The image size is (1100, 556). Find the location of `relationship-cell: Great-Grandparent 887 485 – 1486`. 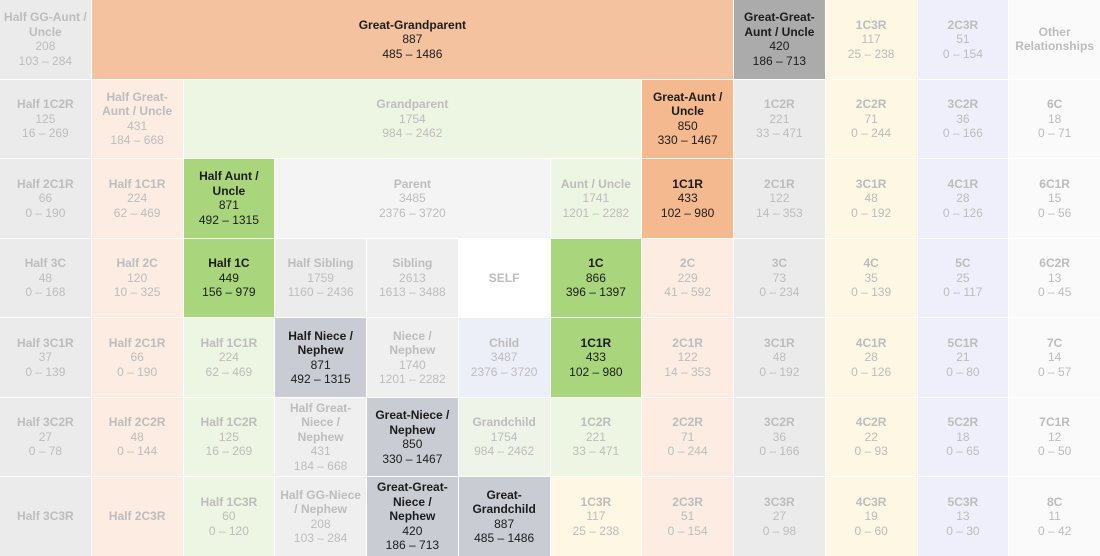

relationship-cell: Great-Grandparent 887 485 – 1486 is located at coordinates (412, 39).